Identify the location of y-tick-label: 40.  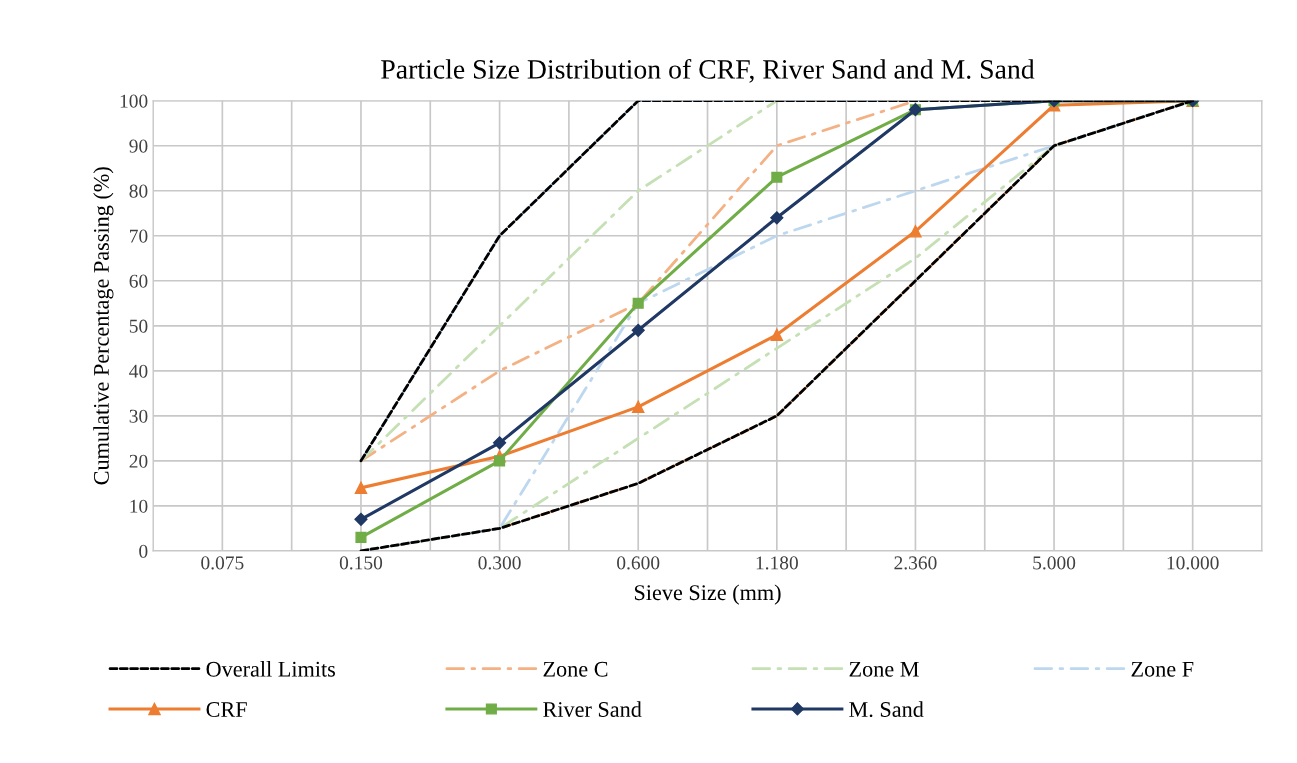
(138, 371).